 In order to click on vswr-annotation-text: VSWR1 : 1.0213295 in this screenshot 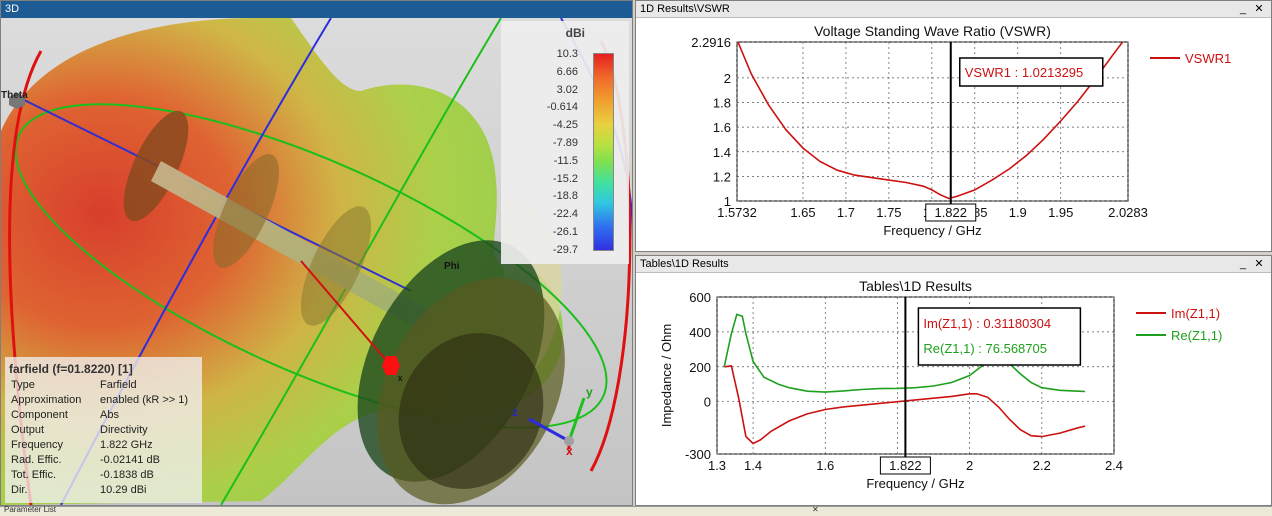, I will do `click(1024, 72)`.